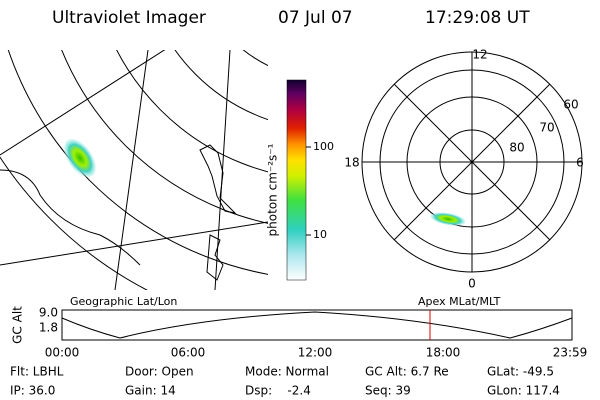 Image resolution: width=600 pixels, height=400 pixels. What do you see at coordinates (479, 55) in the screenshot?
I see `mlt-label: 12` at bounding box center [479, 55].